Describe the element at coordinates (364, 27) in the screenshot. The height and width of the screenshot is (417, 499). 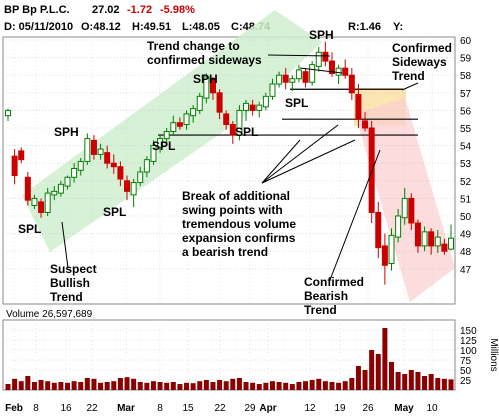
I see `r-value: R:1.46` at that location.